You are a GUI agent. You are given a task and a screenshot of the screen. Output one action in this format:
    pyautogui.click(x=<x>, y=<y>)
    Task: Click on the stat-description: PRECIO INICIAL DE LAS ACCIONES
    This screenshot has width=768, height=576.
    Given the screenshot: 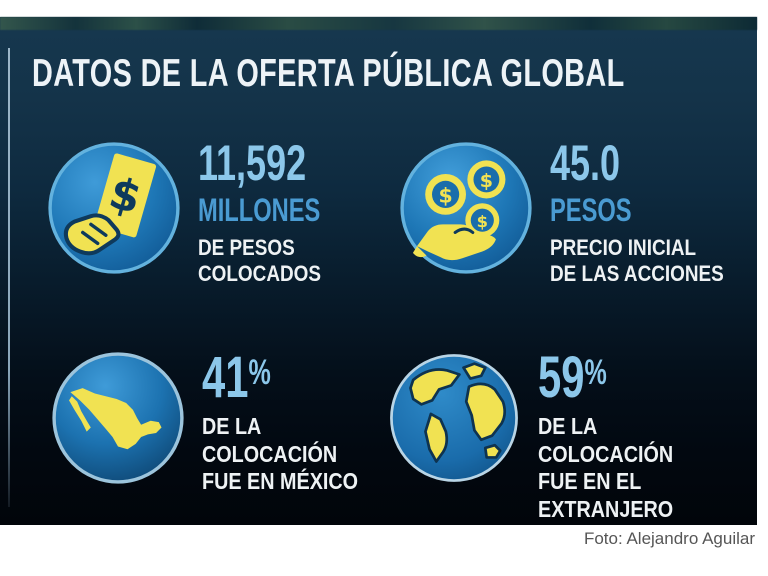 What is the action you would take?
    pyautogui.click(x=637, y=260)
    